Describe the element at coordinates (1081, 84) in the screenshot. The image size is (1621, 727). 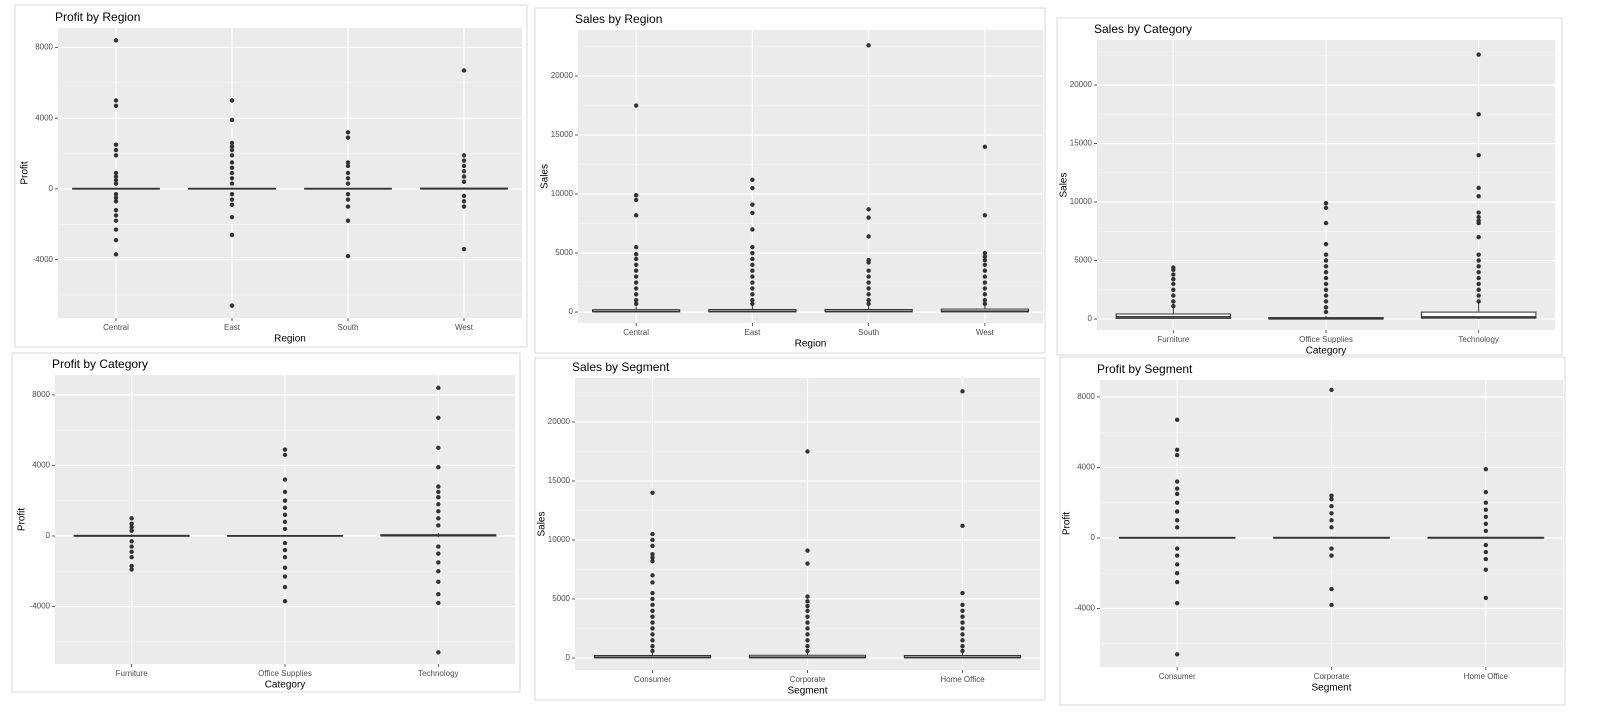
I see `y-tick-label: 20000` at that location.